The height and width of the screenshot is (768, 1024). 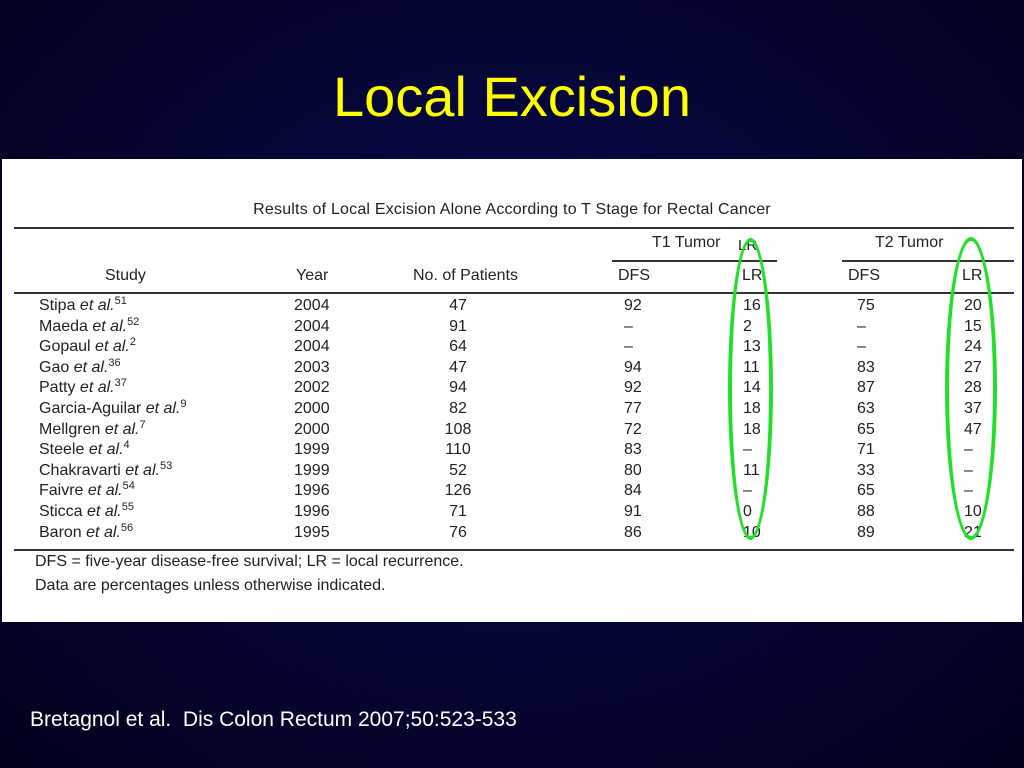 I want to click on cell-t2-dfs: 89, so click(x=866, y=532).